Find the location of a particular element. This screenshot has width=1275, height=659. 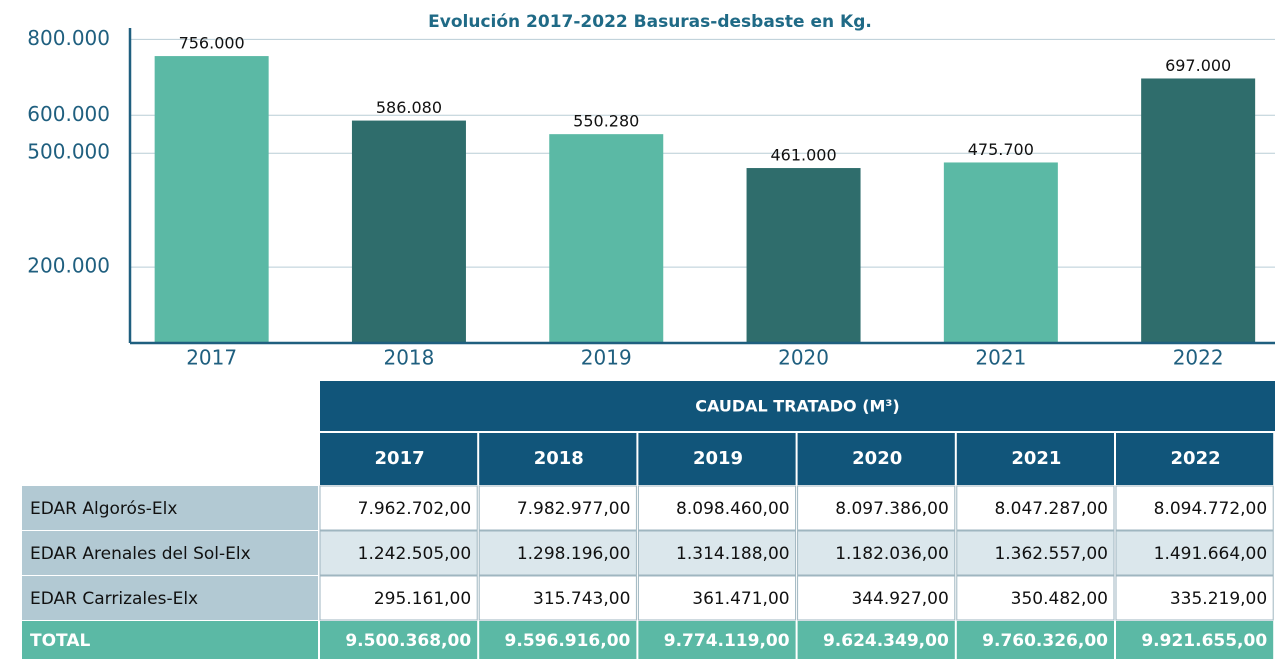

column-header: 2020 is located at coordinates (877, 458).